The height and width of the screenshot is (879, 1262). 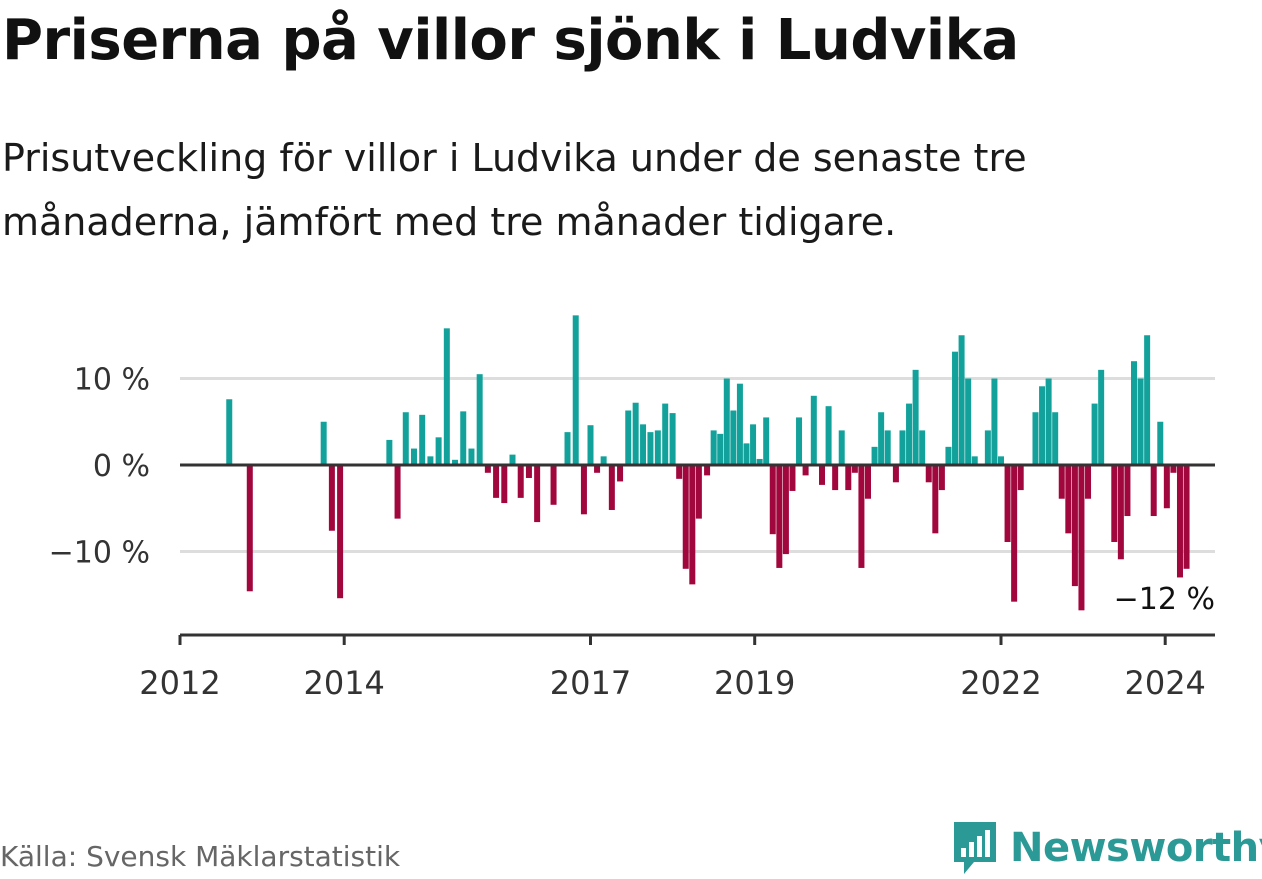 What do you see at coordinates (99, 553) in the screenshot?
I see `y-tick-label: −10 %` at bounding box center [99, 553].